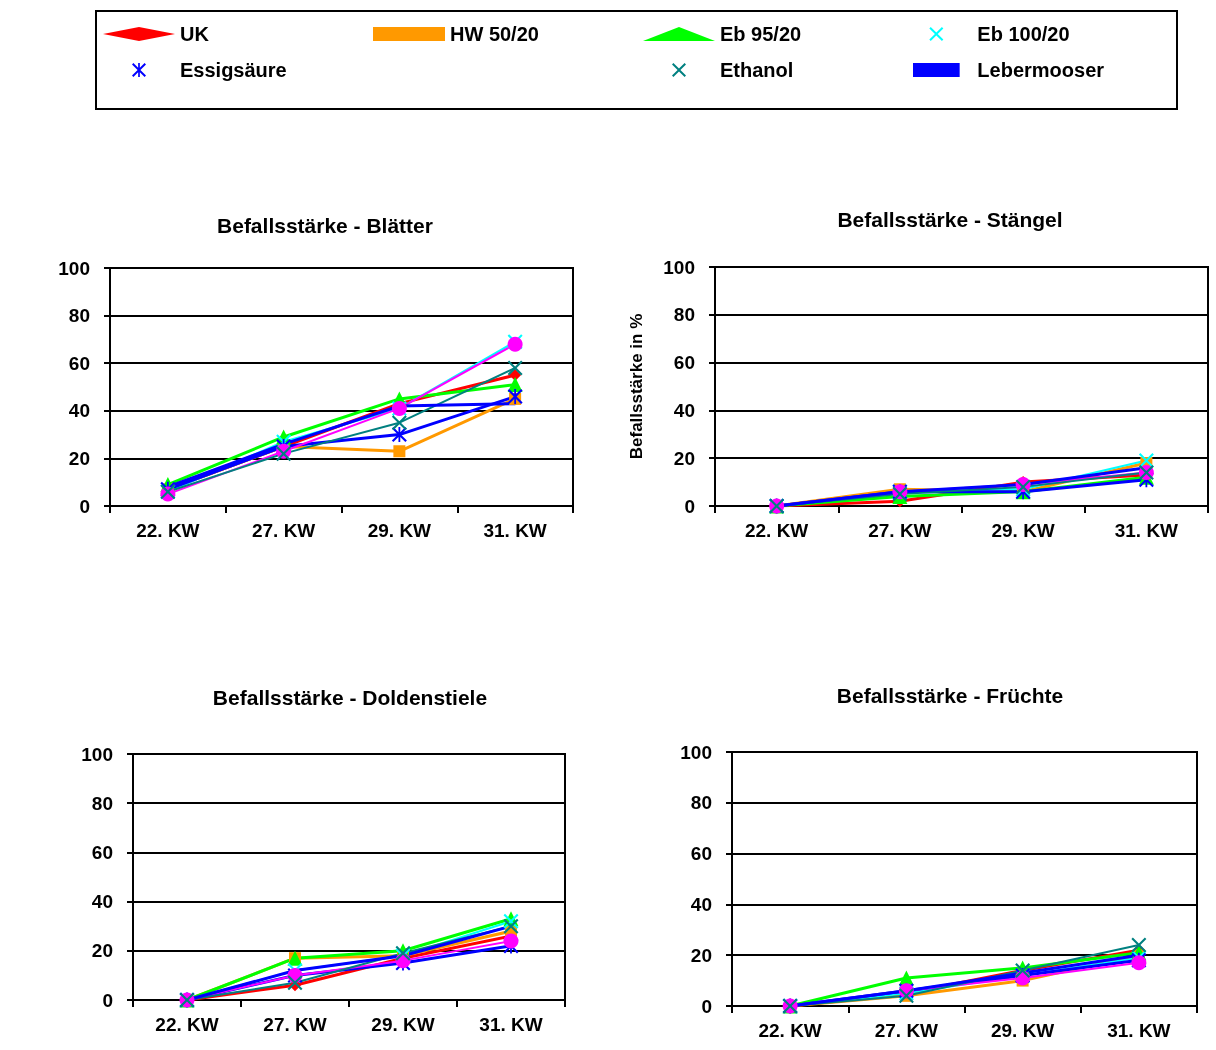 The height and width of the screenshot is (1050, 1216). I want to click on legend-label: Ethanol, so click(757, 70).